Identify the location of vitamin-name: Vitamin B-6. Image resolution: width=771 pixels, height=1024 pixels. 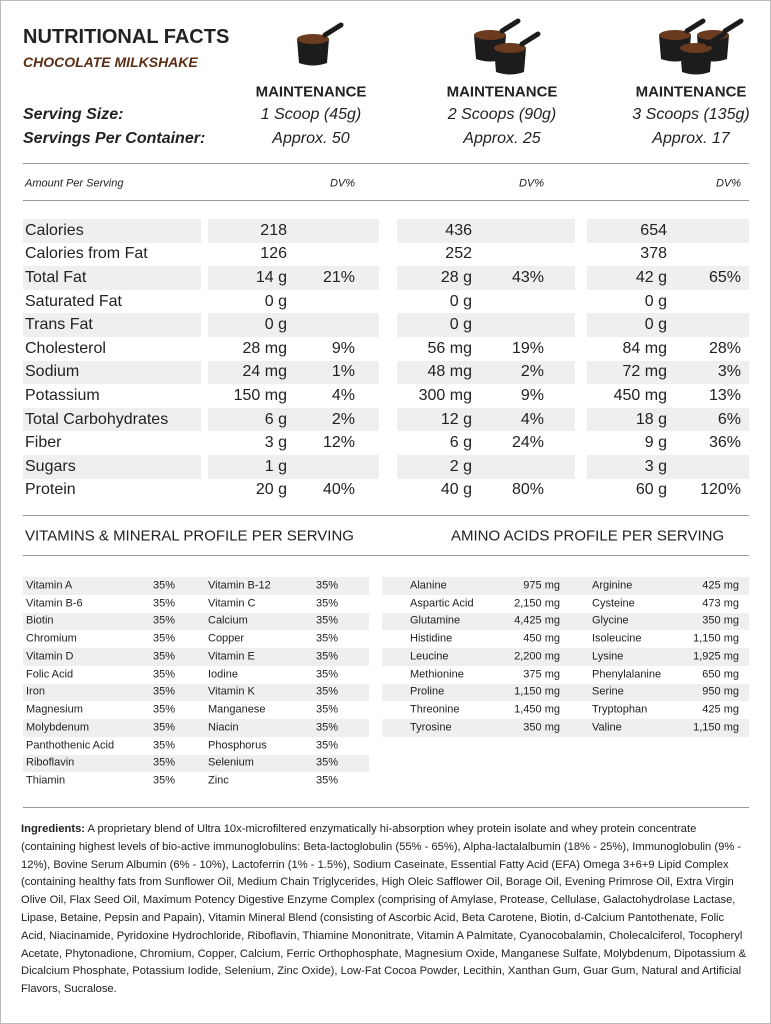
(54, 603).